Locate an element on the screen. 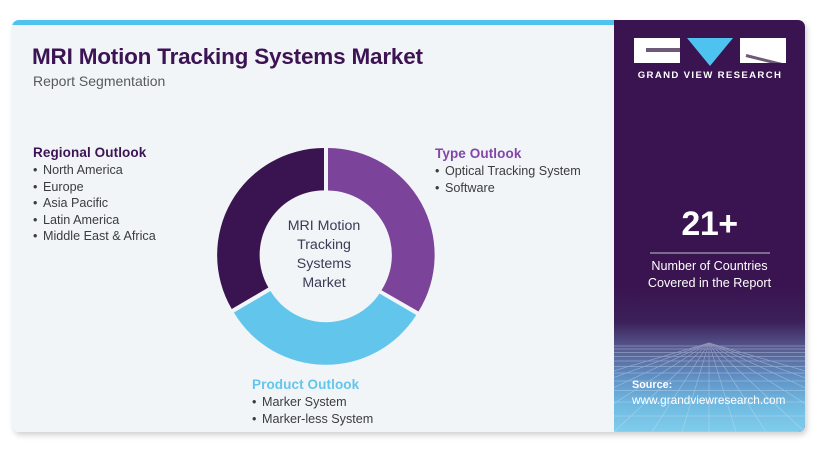 Image resolution: width=817 pixels, height=450 pixels. list-item: Software is located at coordinates (508, 188).